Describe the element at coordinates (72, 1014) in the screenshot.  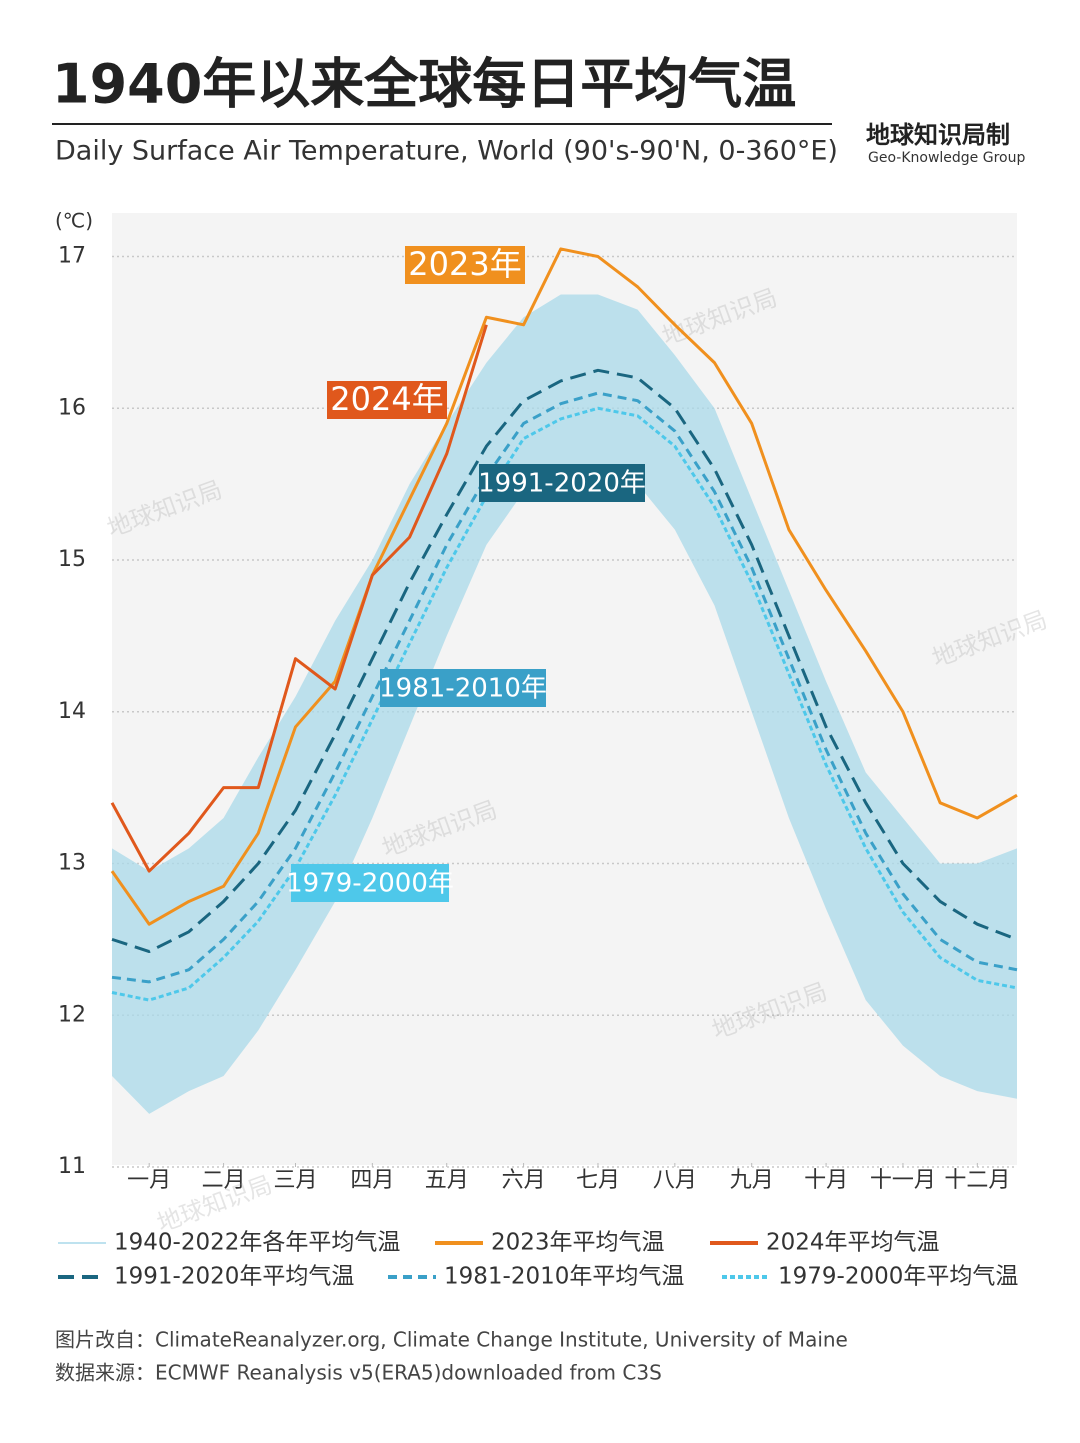
I see `y-tick-label: 12` at that location.